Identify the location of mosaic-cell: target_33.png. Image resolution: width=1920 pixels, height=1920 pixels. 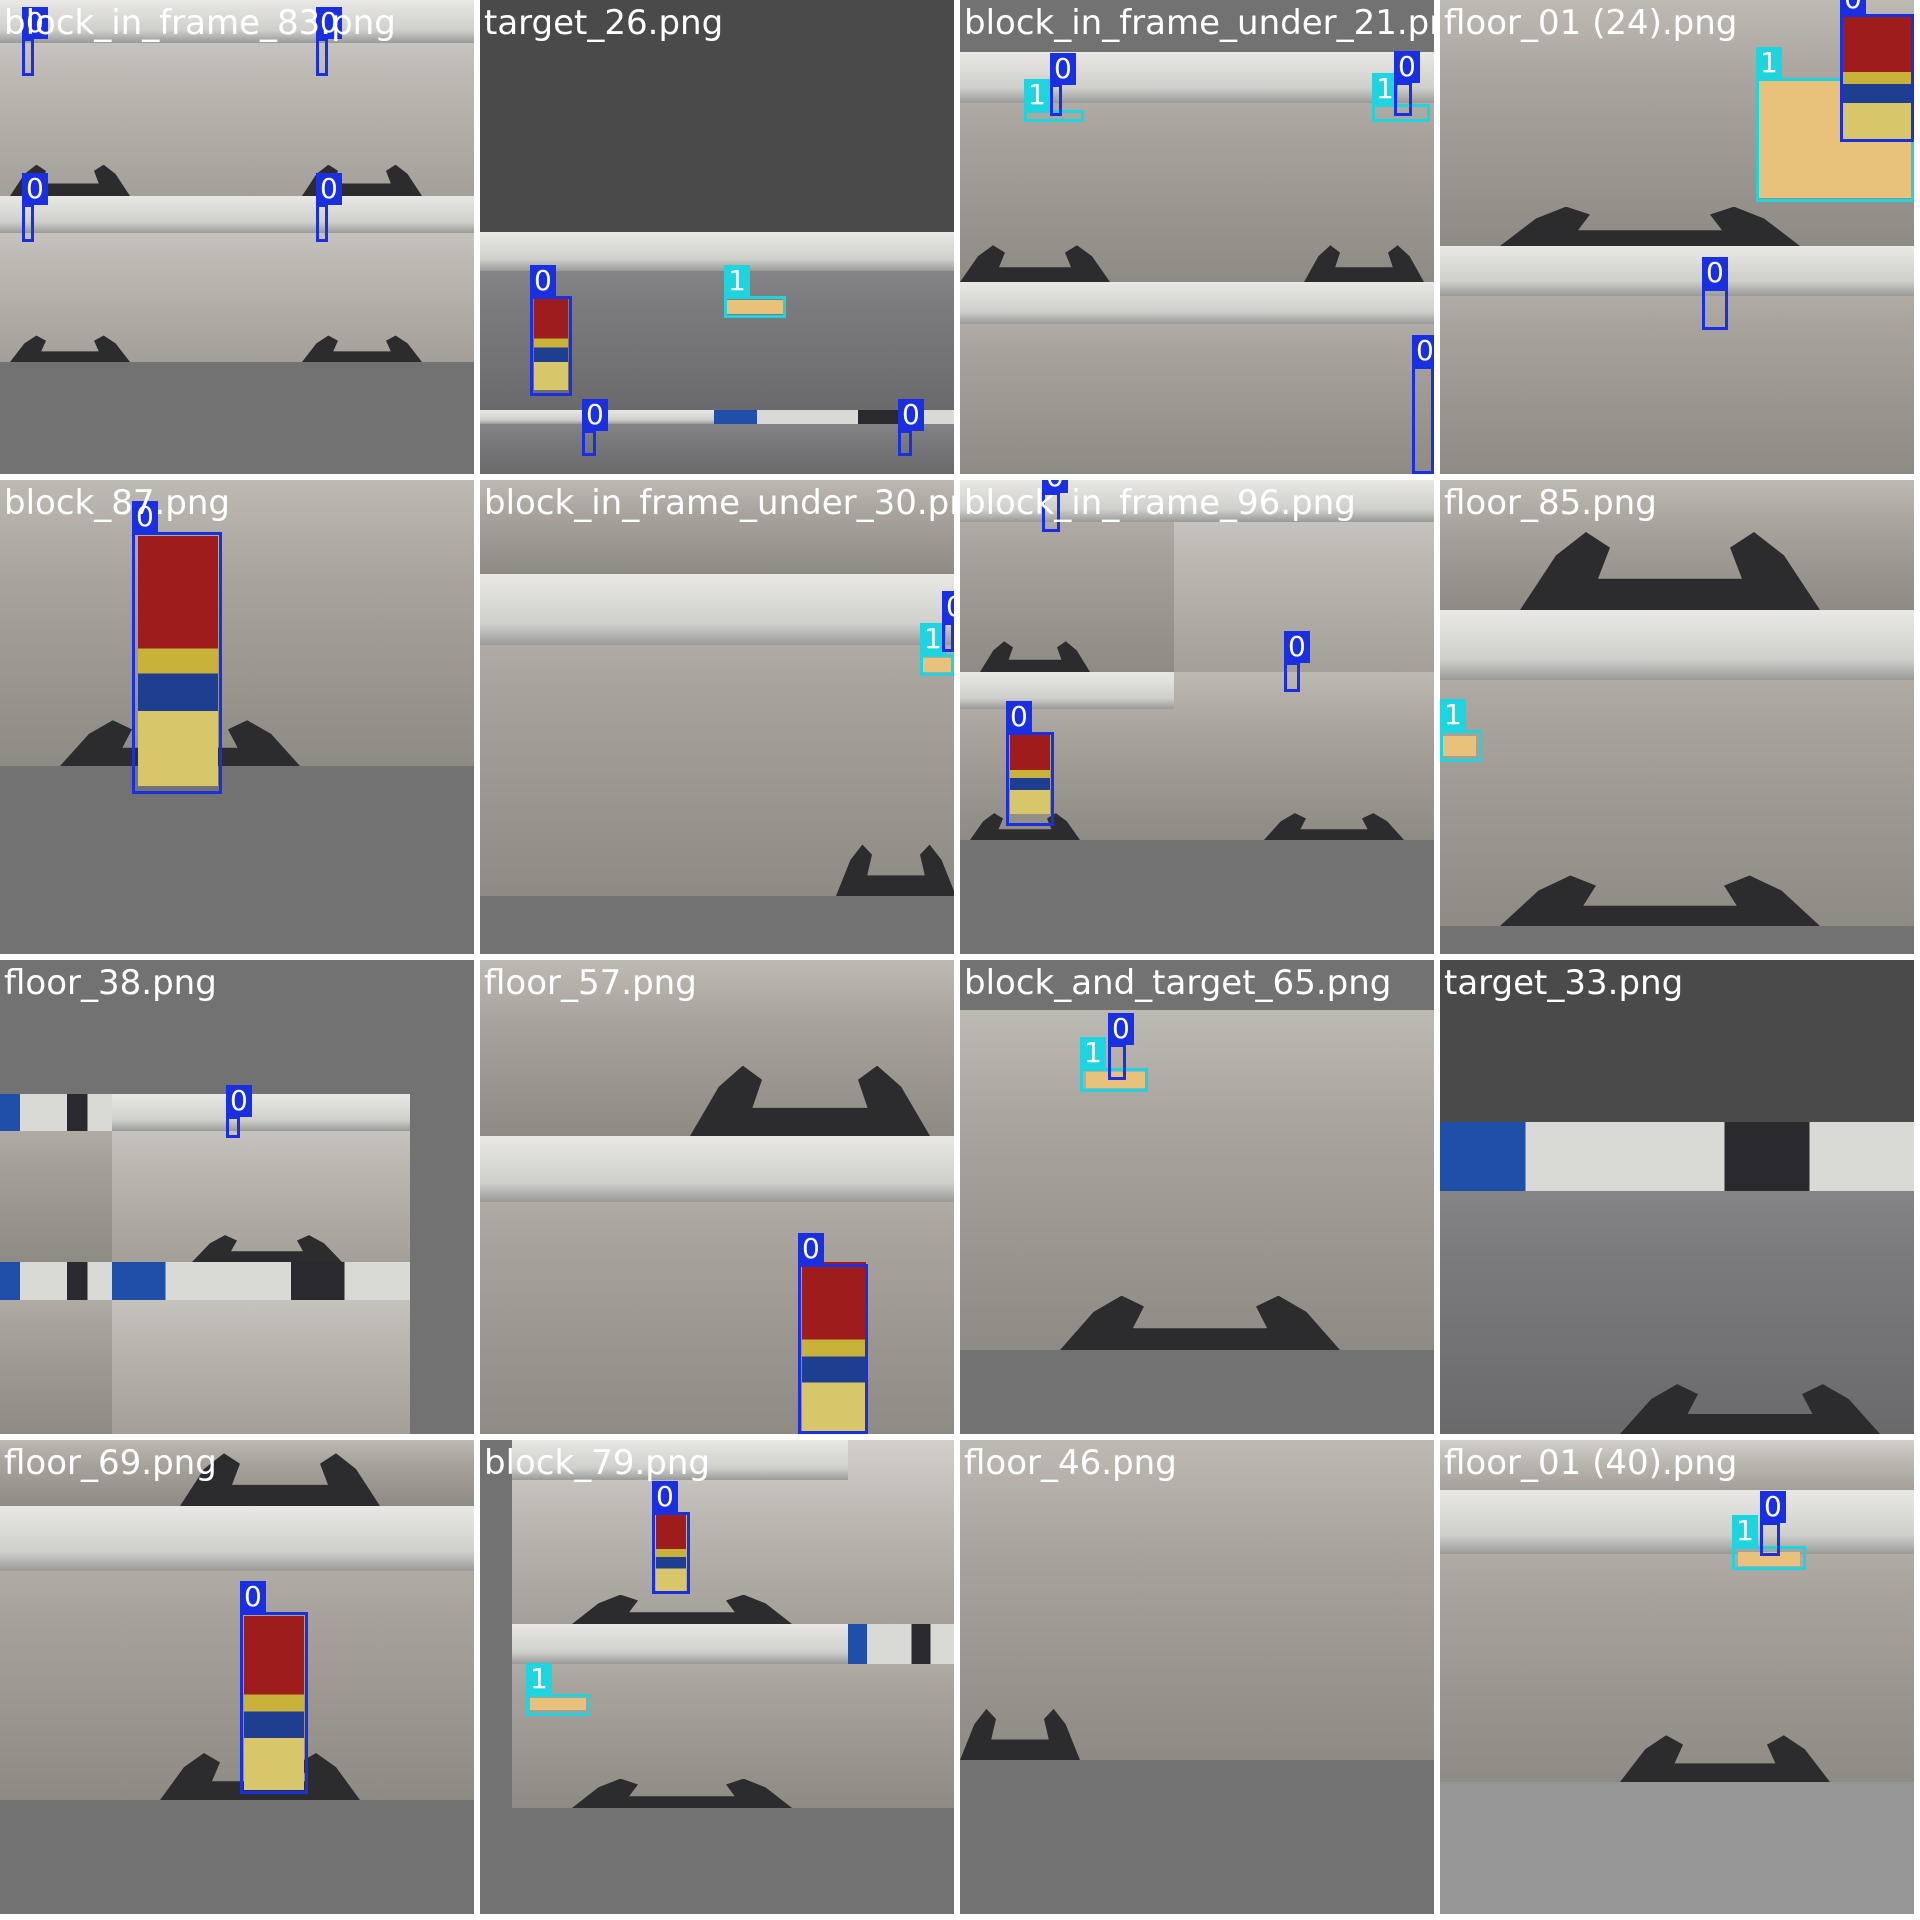
(1677, 1197).